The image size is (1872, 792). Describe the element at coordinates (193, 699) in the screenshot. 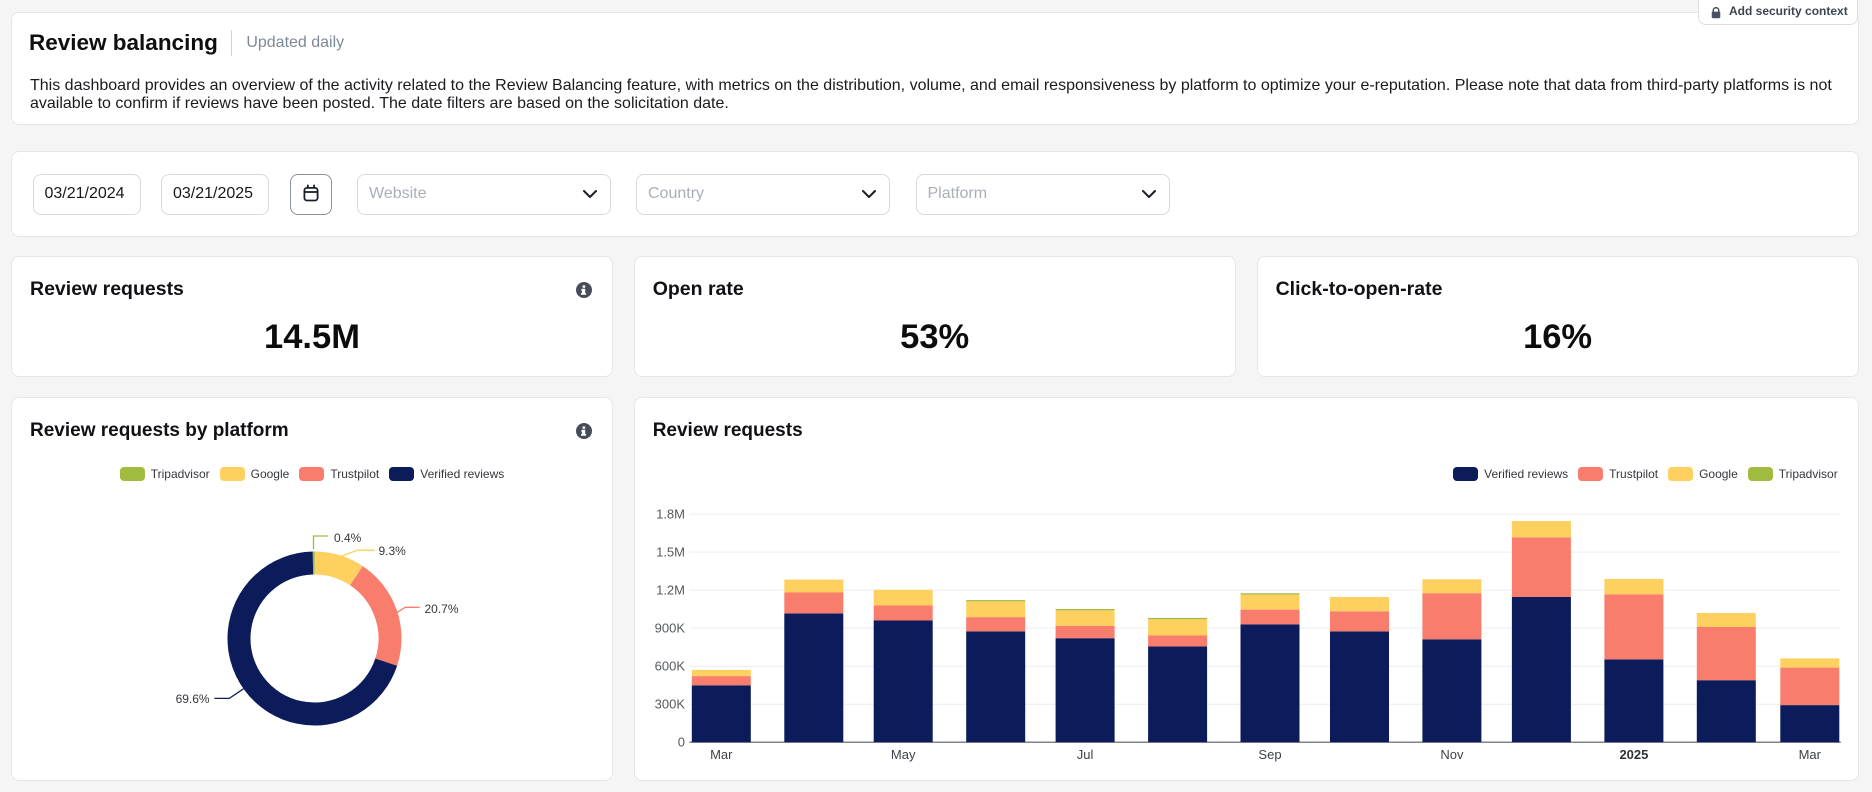

I see `svg-text: 69.6%` at that location.